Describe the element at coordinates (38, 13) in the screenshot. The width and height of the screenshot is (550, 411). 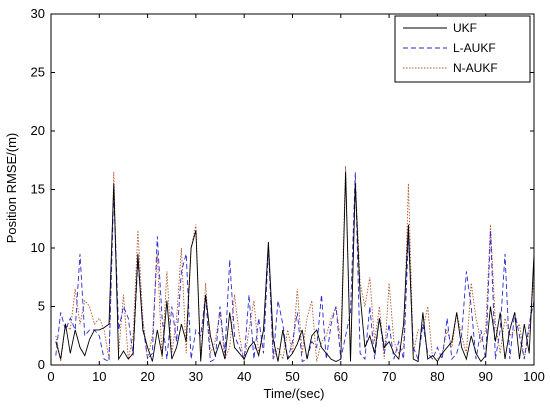
I see `y-tick-label: 30` at that location.